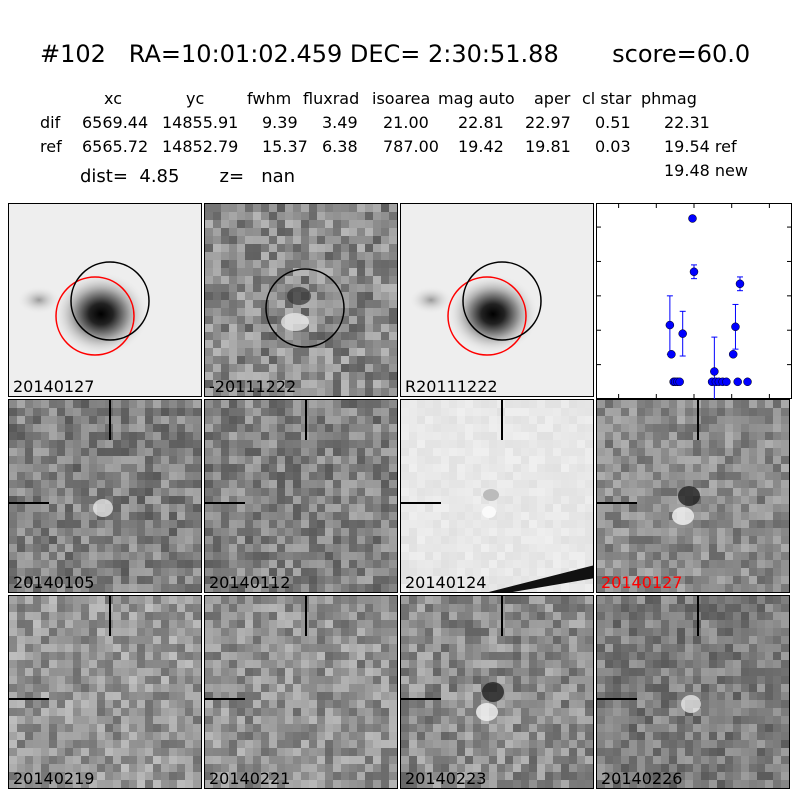  What do you see at coordinates (200, 122) in the screenshot?
I see `table-cell: 14855.91` at bounding box center [200, 122].